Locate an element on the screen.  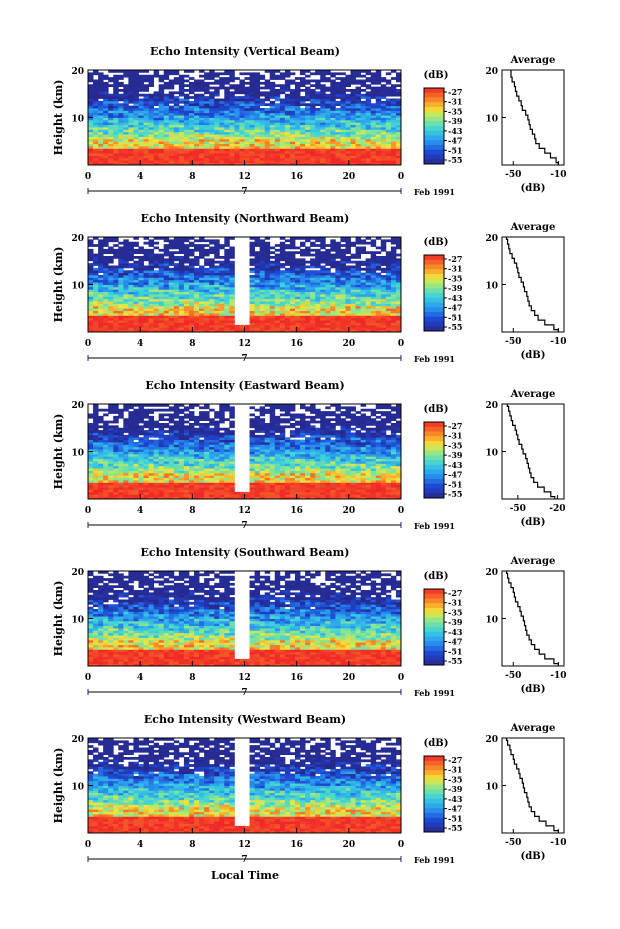
colorbar-band is located at coordinates (434, 315).